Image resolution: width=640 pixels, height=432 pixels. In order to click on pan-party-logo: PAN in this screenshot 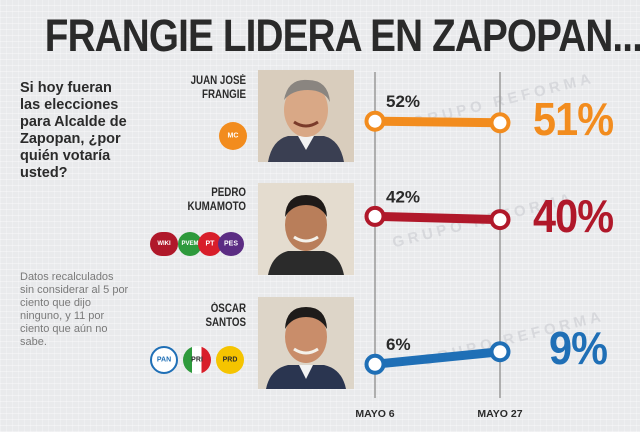, I will do `click(164, 360)`.